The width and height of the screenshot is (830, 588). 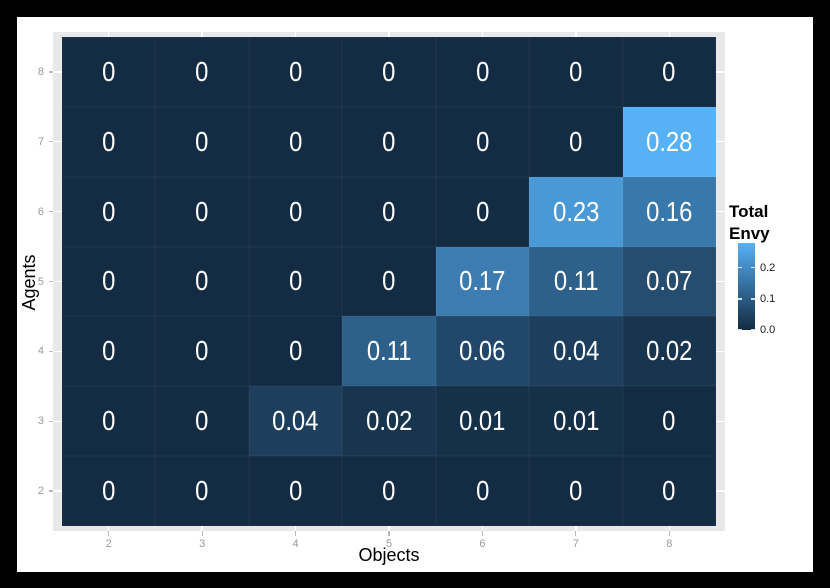 I want to click on heatmap-cell: 0.11, so click(x=576, y=281).